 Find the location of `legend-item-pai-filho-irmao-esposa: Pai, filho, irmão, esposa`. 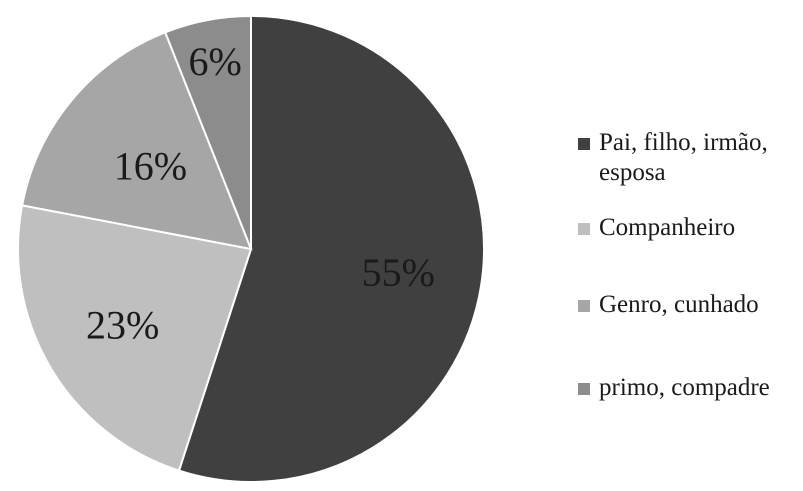

legend-item-pai-filho-irmao-esposa: Pai, filho, irmão, esposa is located at coordinates (688, 158).